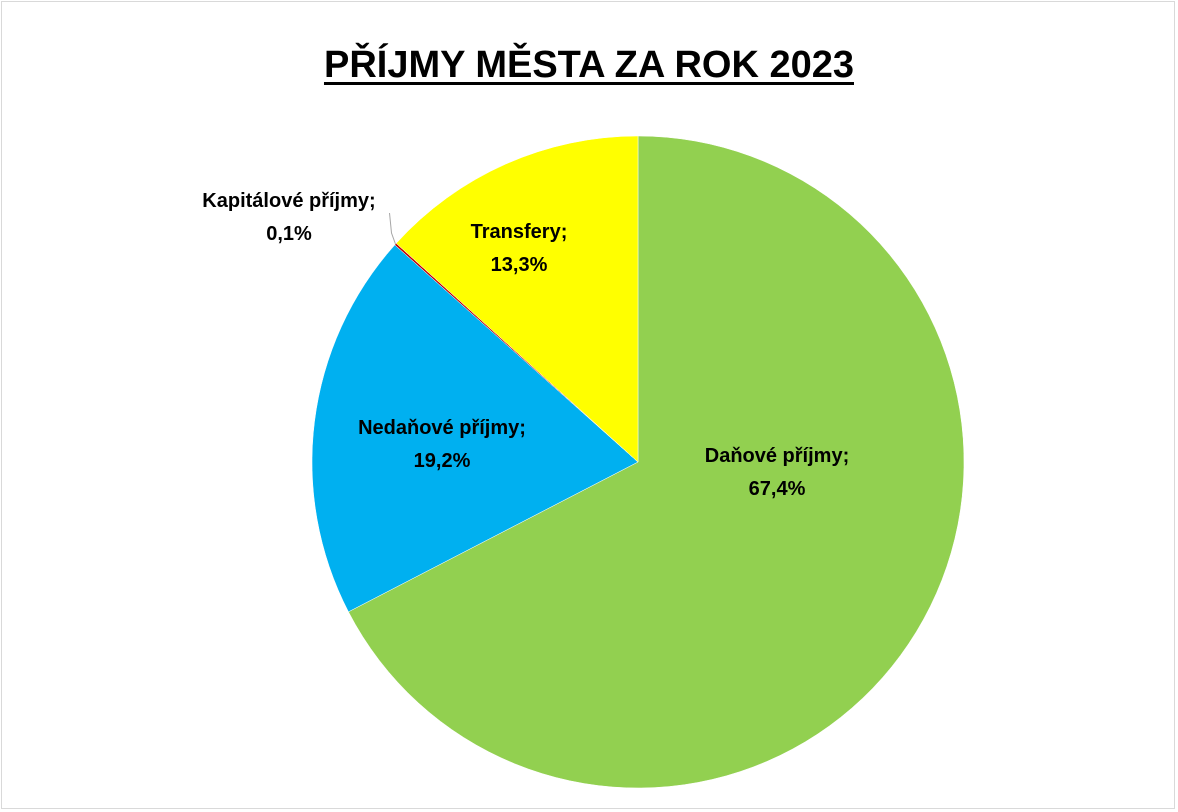  What do you see at coordinates (519, 248) in the screenshot?
I see `slice-label-3: Transfery; 13,3%` at bounding box center [519, 248].